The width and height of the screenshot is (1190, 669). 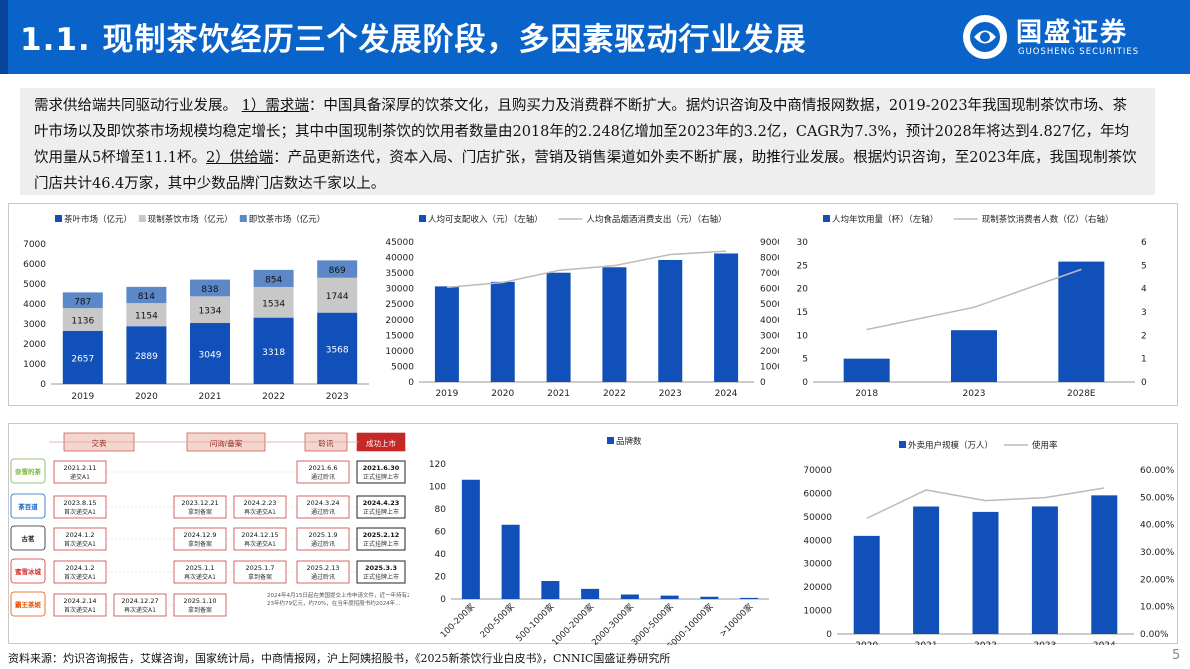 I want to click on y2-tick-label: 1000, so click(x=769, y=367).